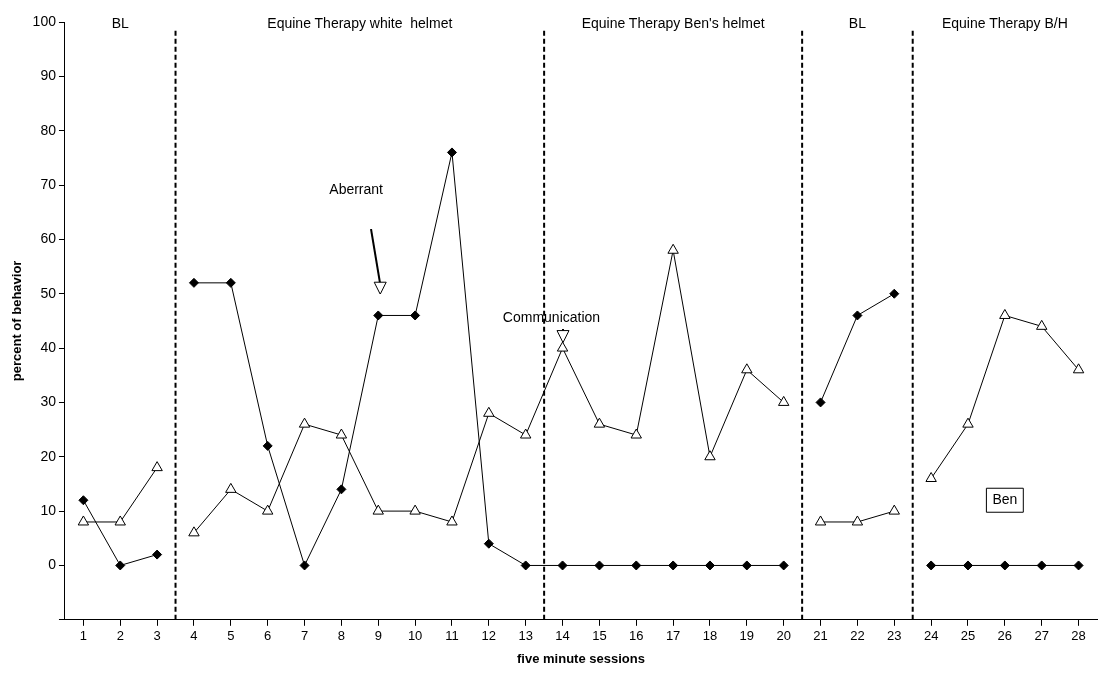  Describe the element at coordinates (783, 636) in the screenshot. I see `x-tick-label: 20` at that location.